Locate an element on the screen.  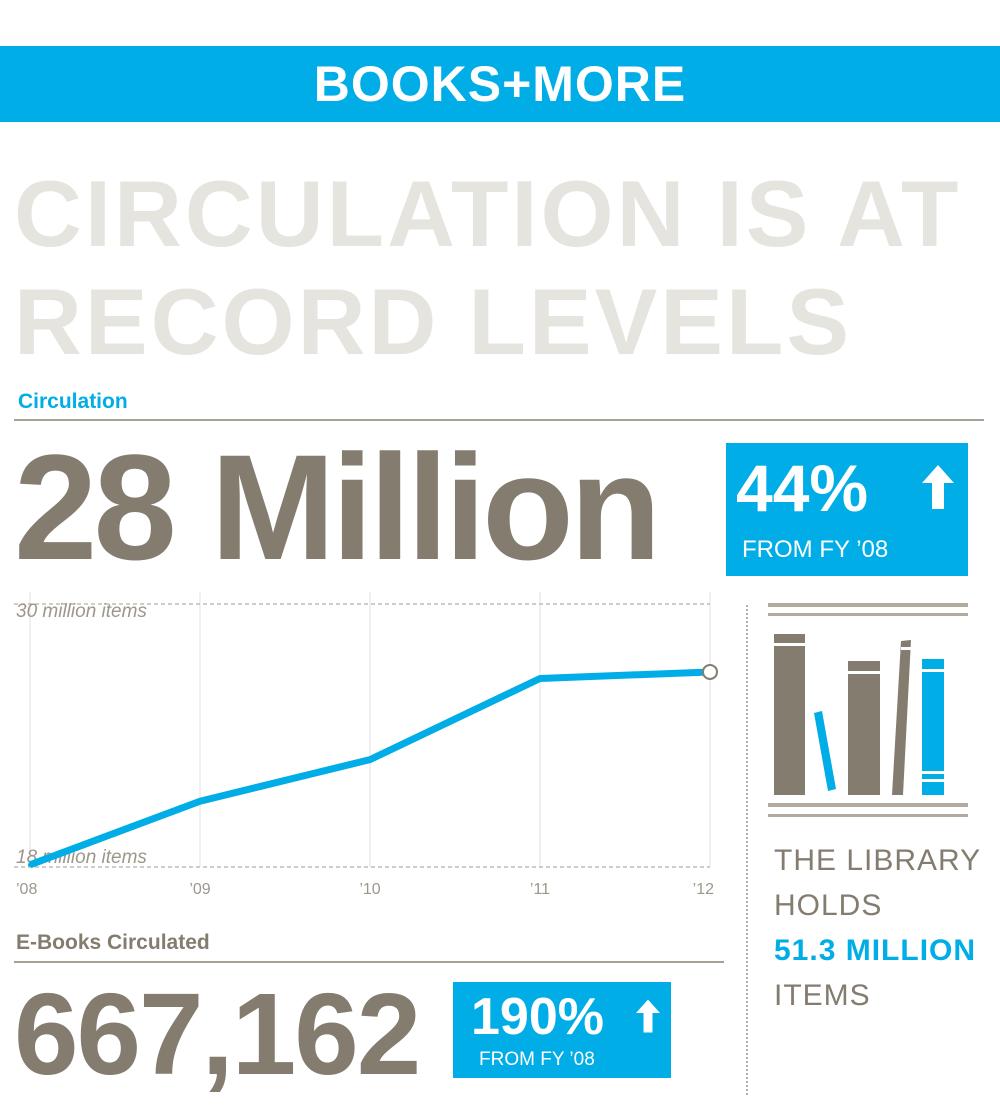
ebooks-change-value: 190% is located at coordinates (537, 1017).